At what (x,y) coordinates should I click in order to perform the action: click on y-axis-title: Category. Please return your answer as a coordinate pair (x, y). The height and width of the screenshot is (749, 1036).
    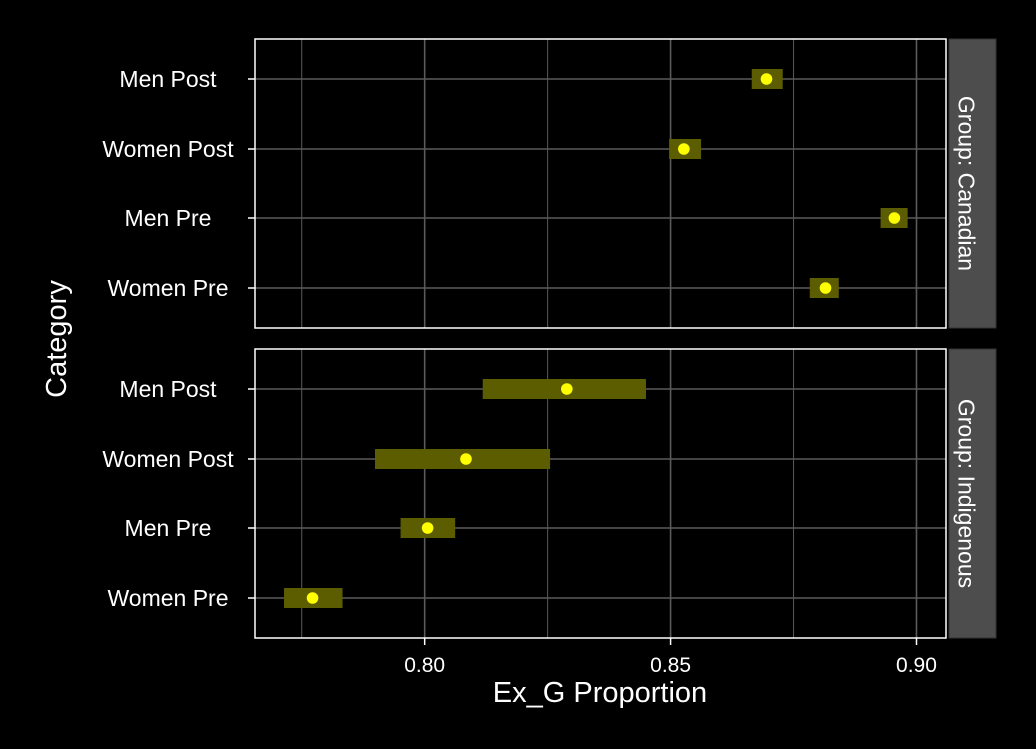
    Looking at the image, I should click on (57, 339).